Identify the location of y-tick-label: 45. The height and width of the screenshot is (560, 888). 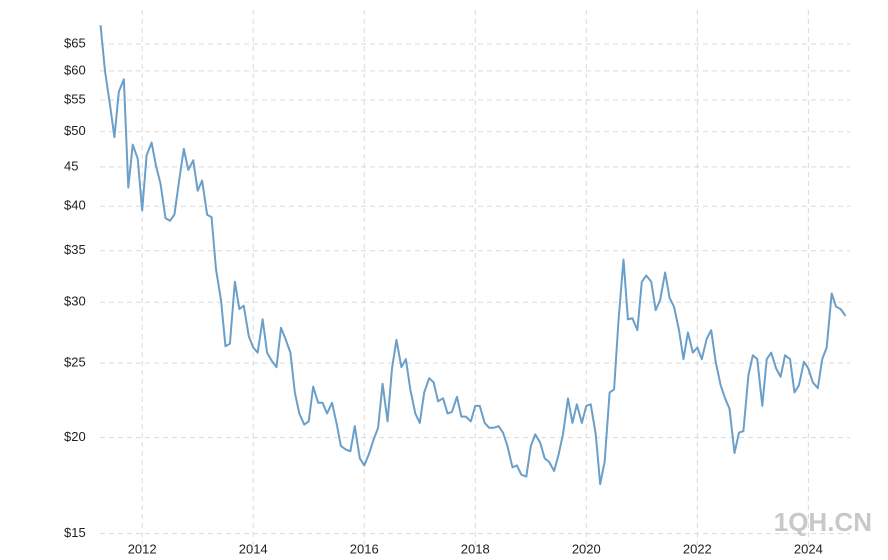
(71, 165).